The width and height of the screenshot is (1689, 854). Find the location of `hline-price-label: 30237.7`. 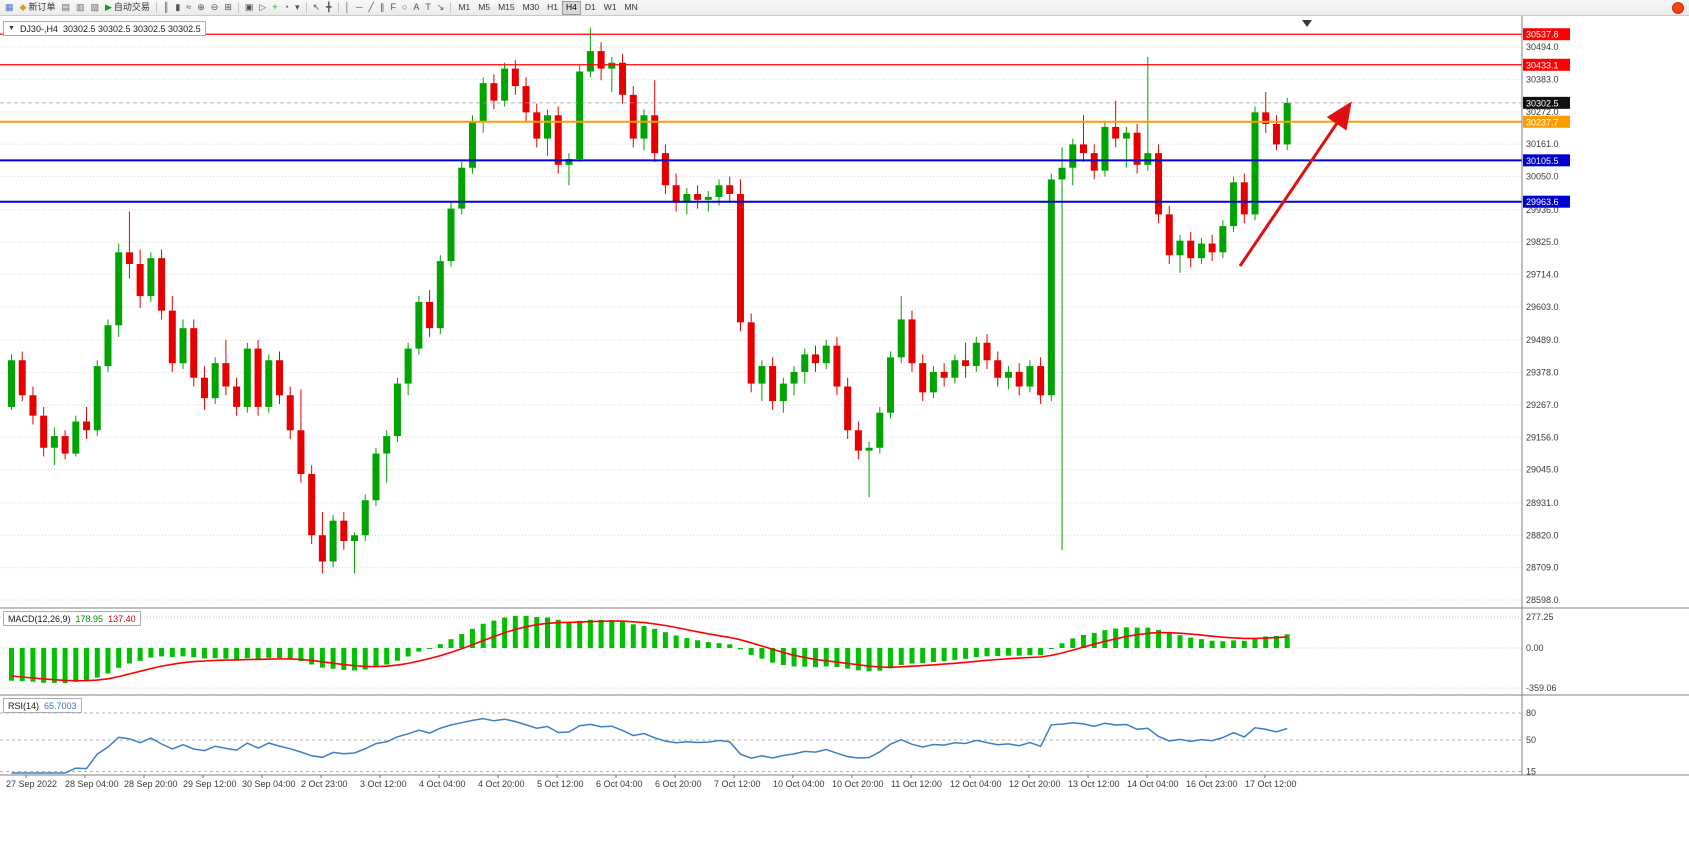

hline-price-label: 30237.7 is located at coordinates (1542, 122).